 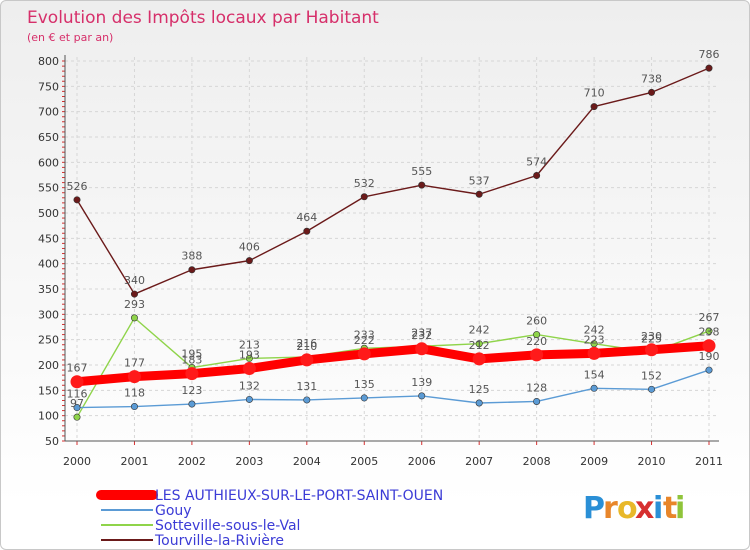 I want to click on data-label-2: 242, so click(x=594, y=330).